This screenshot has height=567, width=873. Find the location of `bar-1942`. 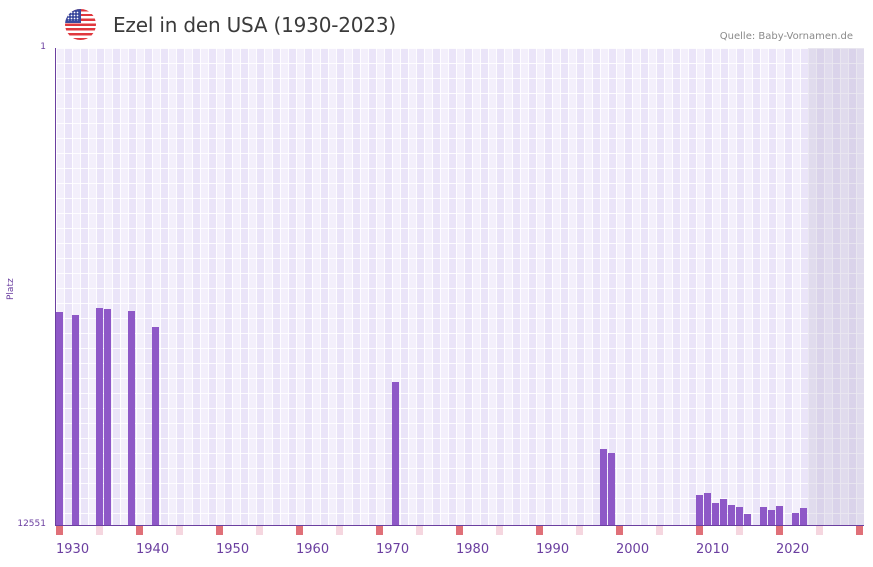

bar-1942 is located at coordinates (155, 425).